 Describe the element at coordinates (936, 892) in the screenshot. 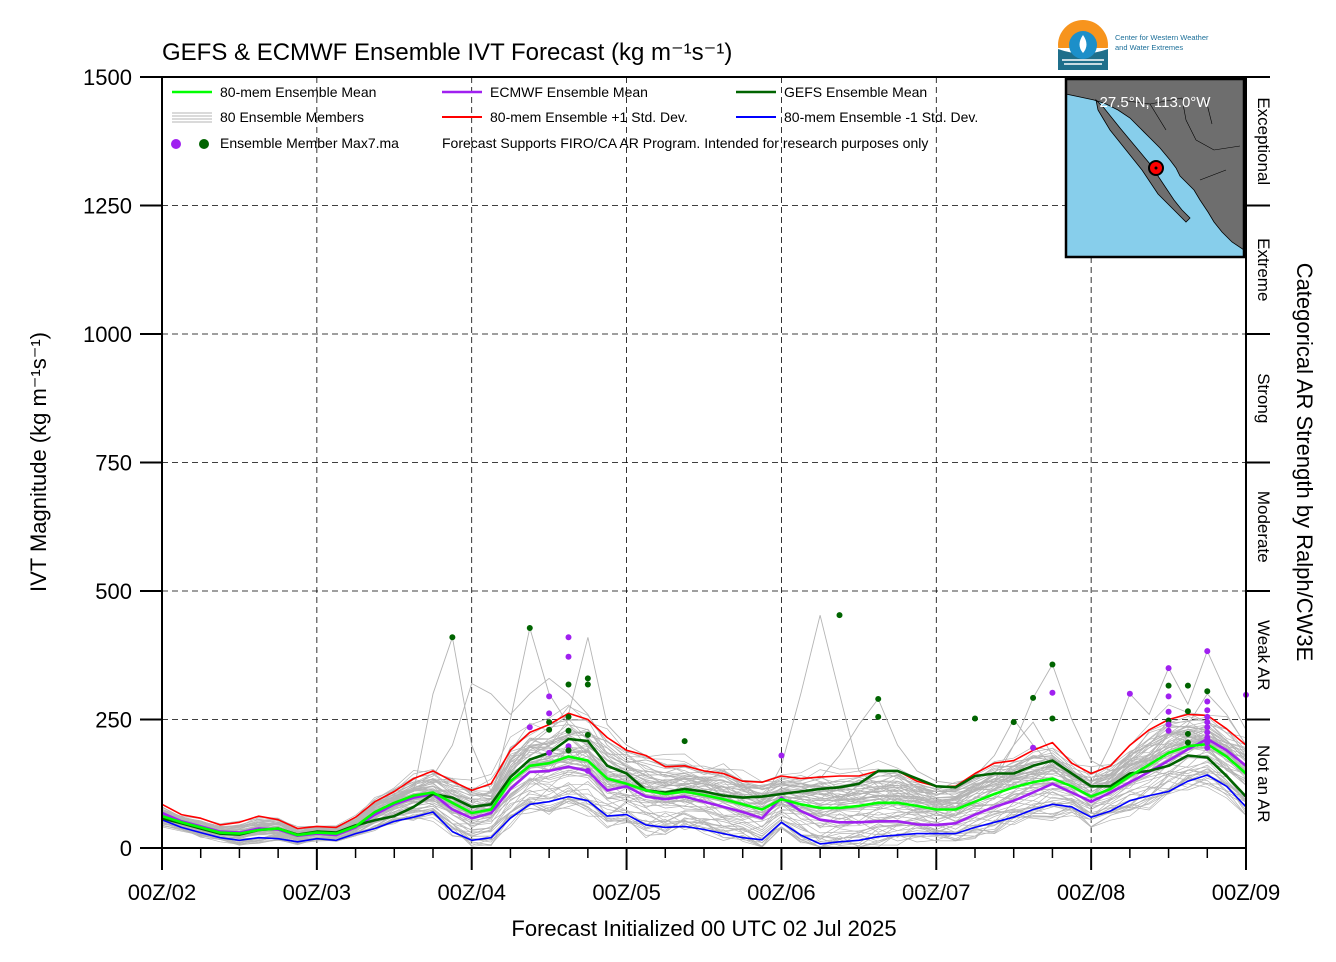

I see `x-tick-label: 00Z/07` at that location.